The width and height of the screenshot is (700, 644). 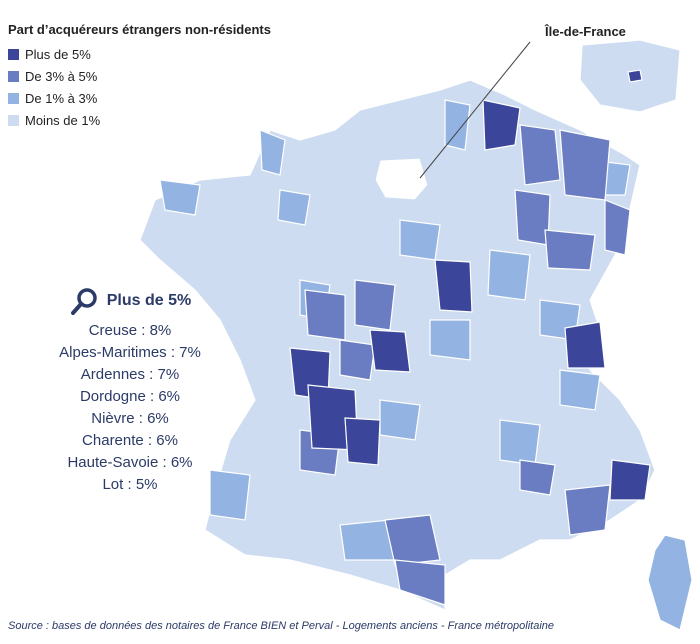 What do you see at coordinates (130, 484) in the screenshot?
I see `highlight-item: Lot : 5%` at bounding box center [130, 484].